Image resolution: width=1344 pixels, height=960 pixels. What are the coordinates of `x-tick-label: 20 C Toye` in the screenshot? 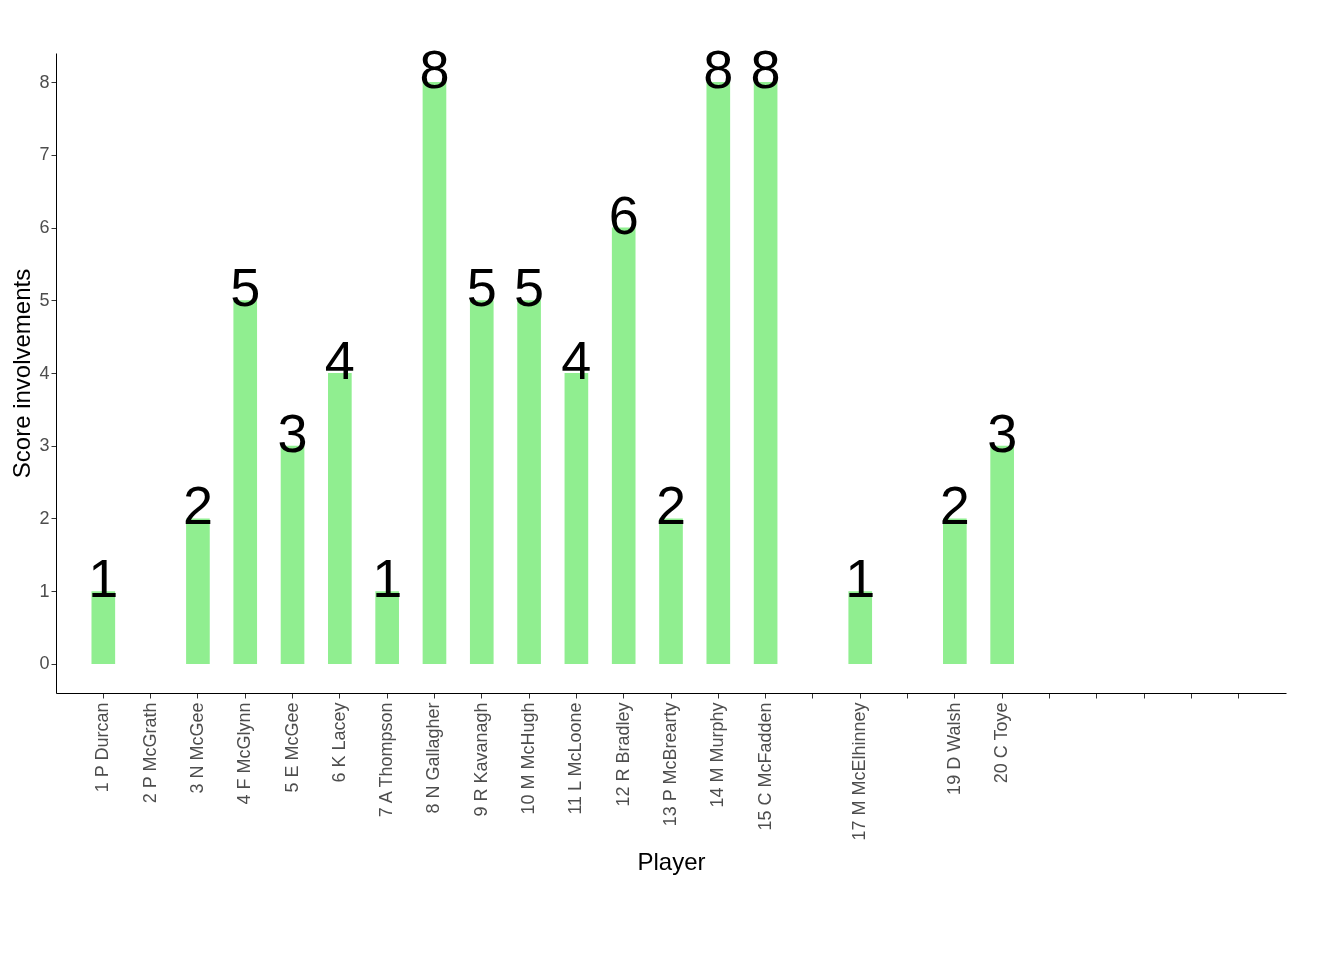 It's located at (1001, 743).